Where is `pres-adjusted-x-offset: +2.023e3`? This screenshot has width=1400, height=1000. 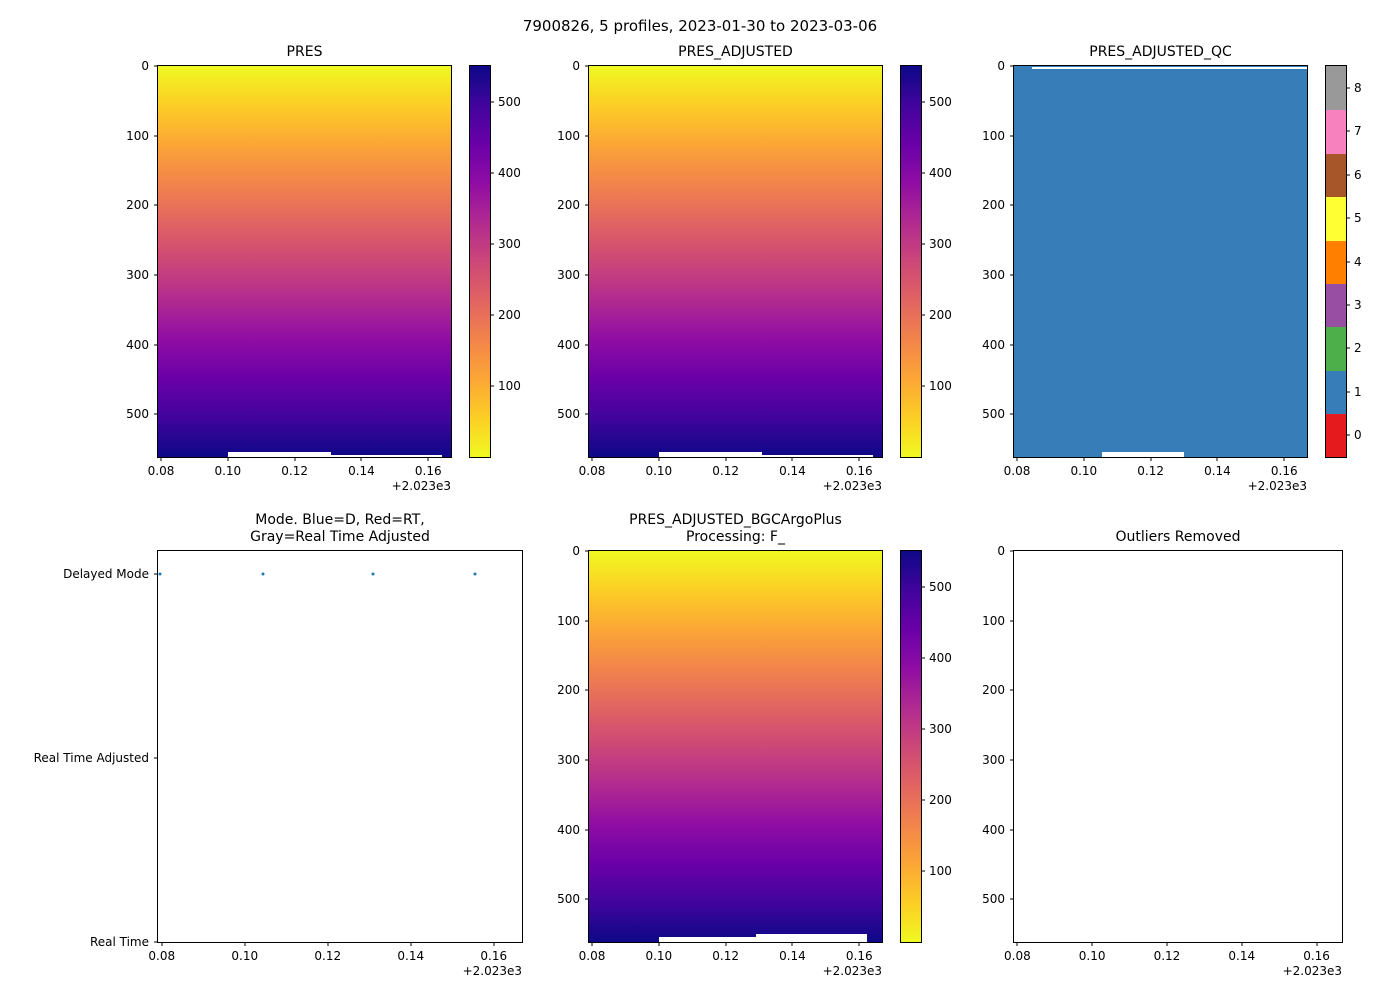 pres-adjusted-x-offset: +2.023e3 is located at coordinates (852, 486).